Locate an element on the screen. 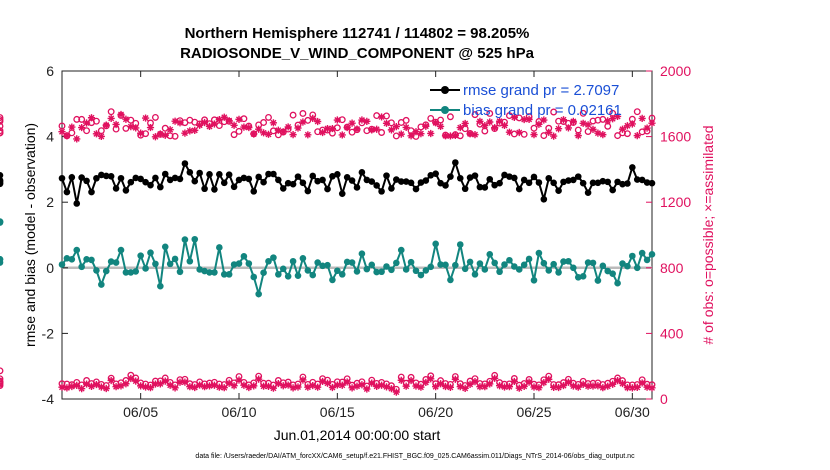 The width and height of the screenshot is (830, 470). obs-possible-low-marker is located at coordinates (2, 386).